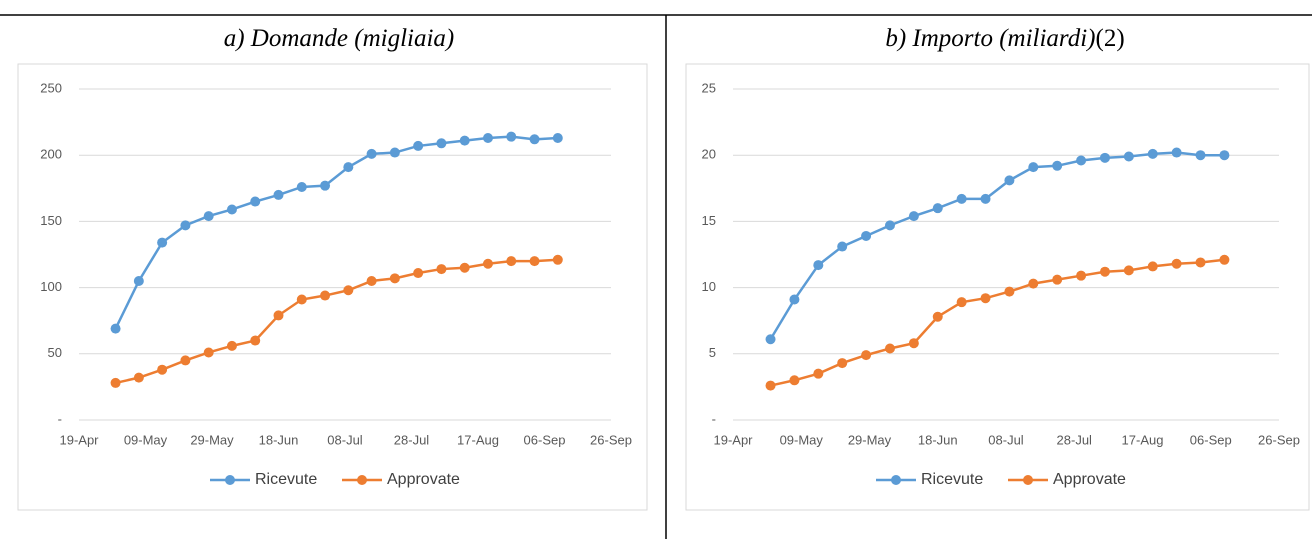  Describe the element at coordinates (709, 286) in the screenshot. I see `y-tick-label: 10` at that location.